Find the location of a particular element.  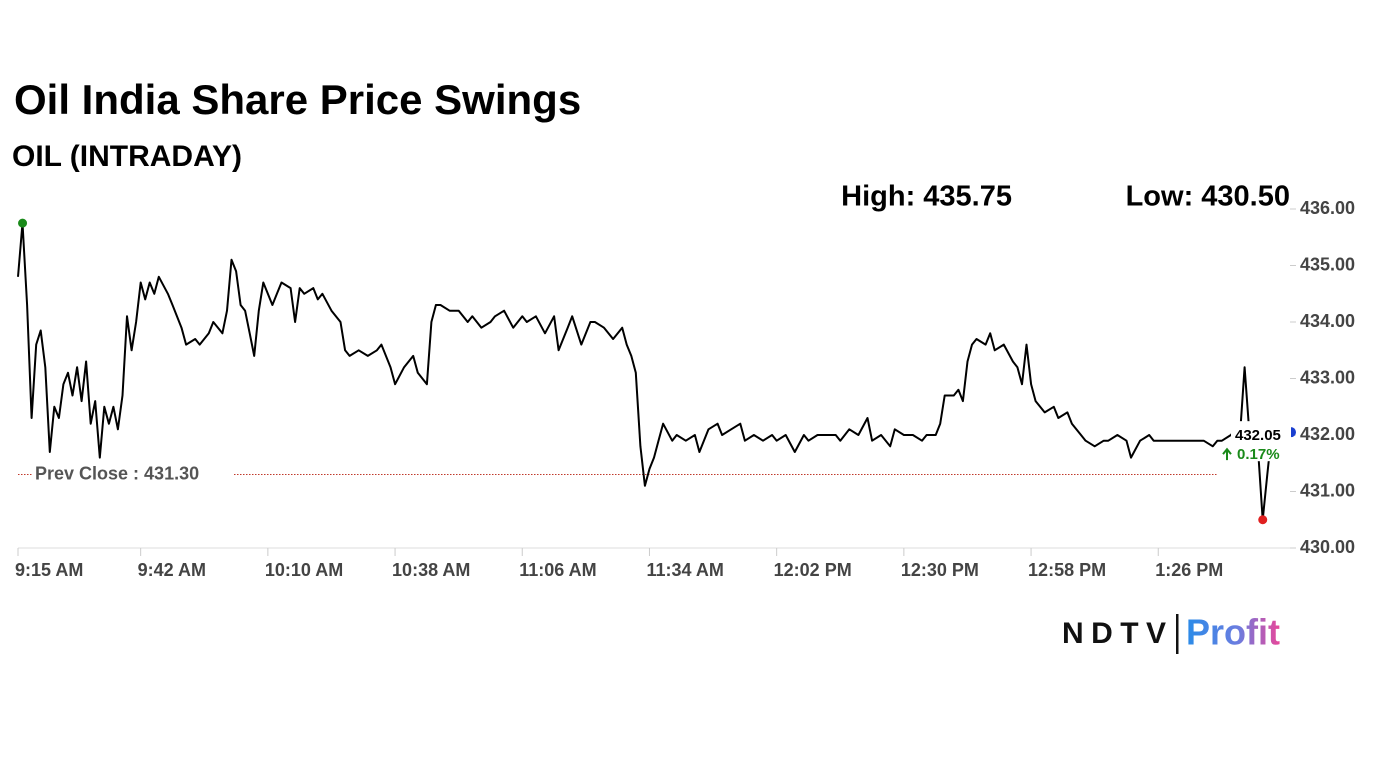

change-label: 0.17% is located at coordinates (1258, 454).